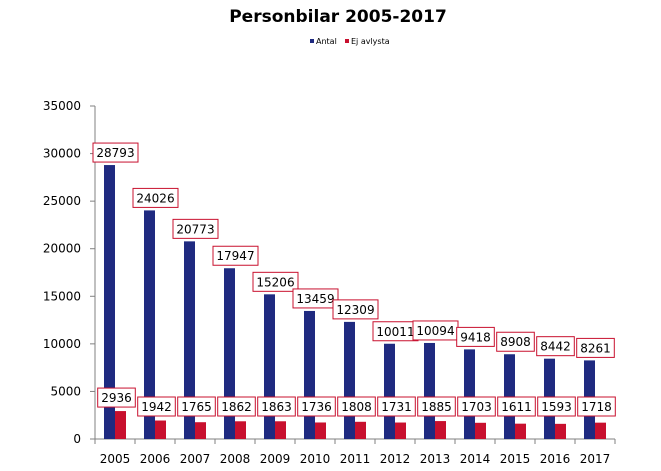 Image resolution: width=661 pixels, height=471 pixels. Describe the element at coordinates (435, 459) in the screenshot. I see `x-tick-label: 2013` at that location.